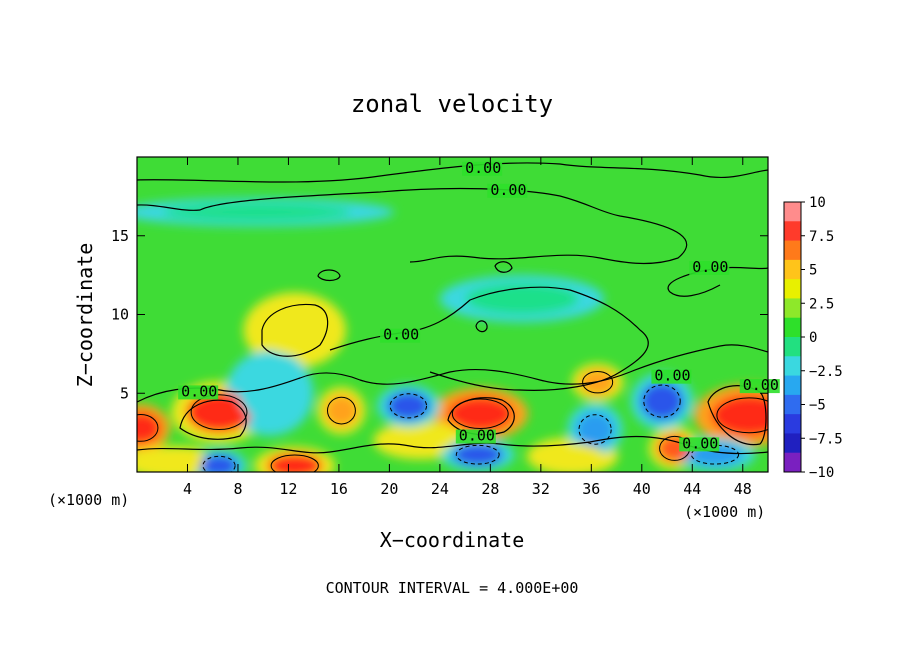 This screenshot has height=654, width=904. I want to click on colorbar-label: 0, so click(813, 338).